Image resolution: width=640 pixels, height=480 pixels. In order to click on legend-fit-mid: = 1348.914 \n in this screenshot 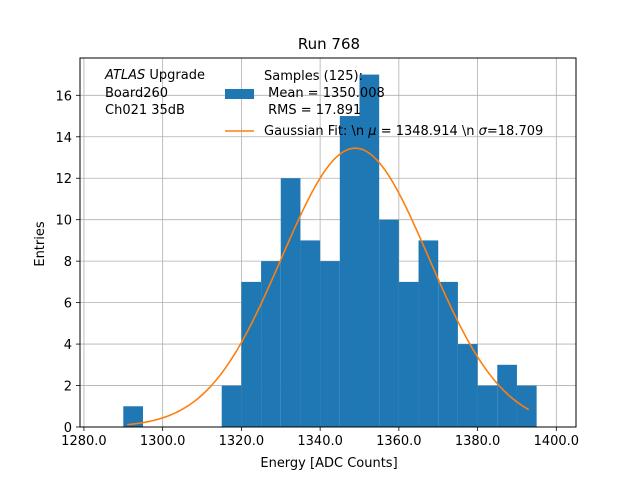, I will do `click(428, 131)`.